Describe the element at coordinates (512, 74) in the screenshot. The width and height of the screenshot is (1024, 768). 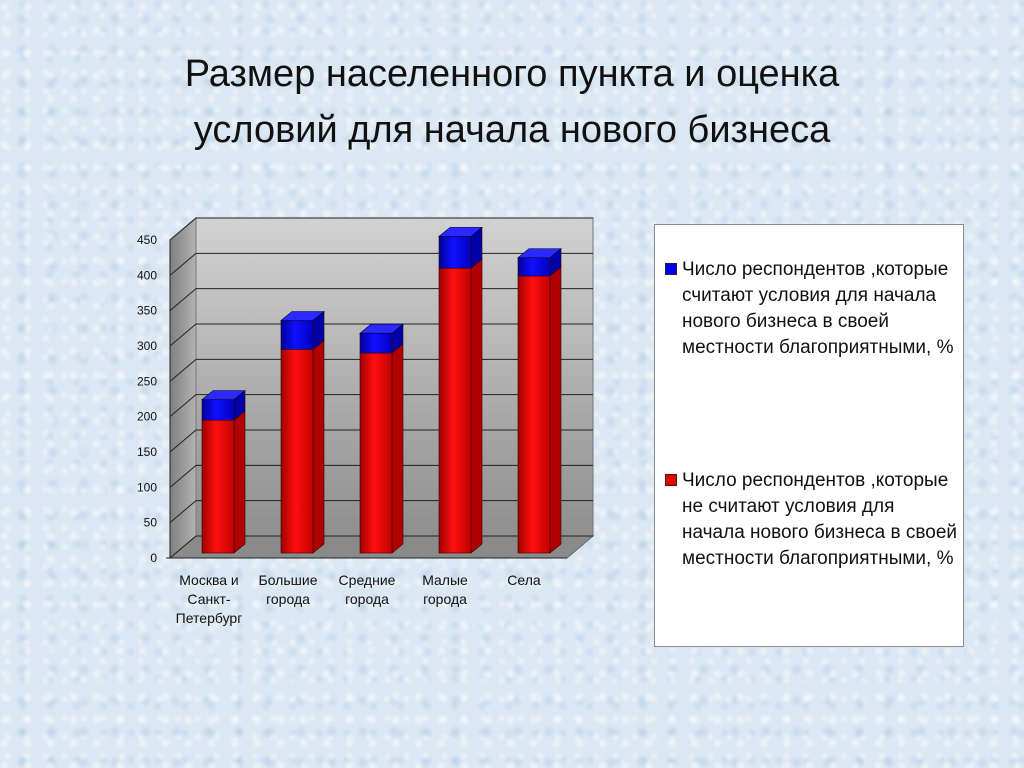
I see `slide-title-line-1: Размер населенного пункта и оценка` at that location.